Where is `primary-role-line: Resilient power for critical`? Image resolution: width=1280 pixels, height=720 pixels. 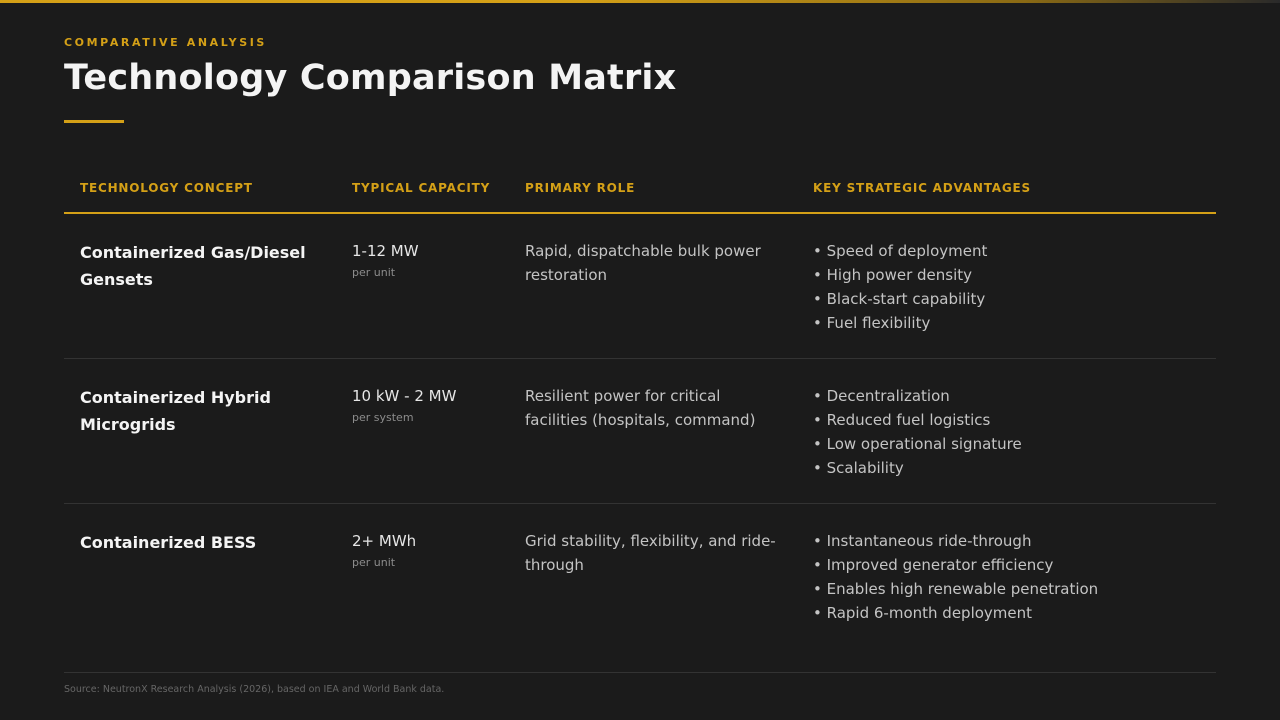 primary-role-line: Resilient power for critical is located at coordinates (623, 396).